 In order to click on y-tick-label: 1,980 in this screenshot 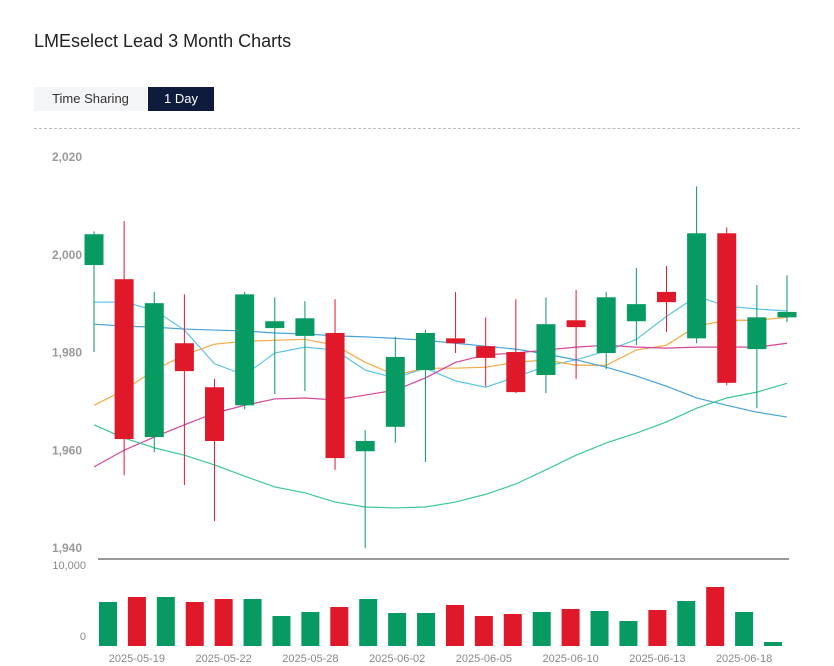, I will do `click(67, 353)`.